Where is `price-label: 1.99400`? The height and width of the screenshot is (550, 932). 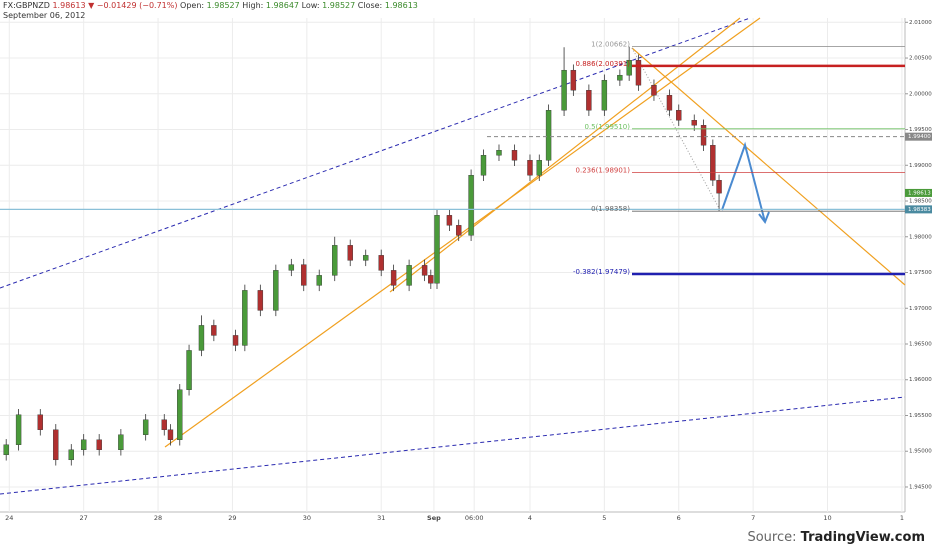 price-label: 1.99400 is located at coordinates (919, 137).